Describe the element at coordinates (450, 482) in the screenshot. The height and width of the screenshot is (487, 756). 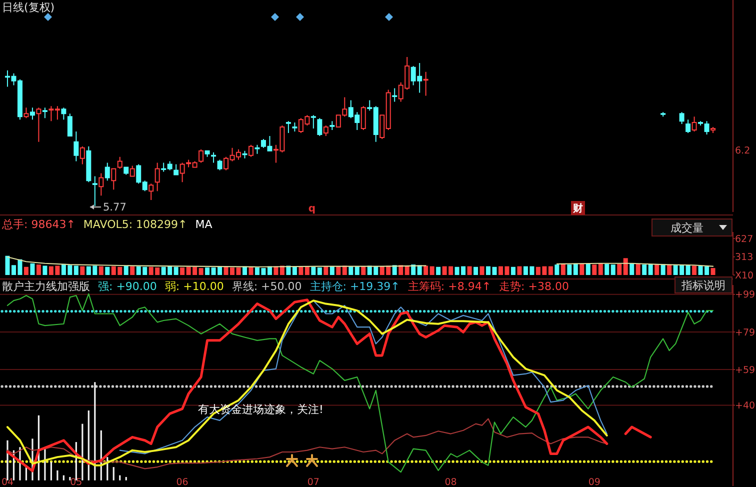
I see `x-tick-label: 08` at that location.